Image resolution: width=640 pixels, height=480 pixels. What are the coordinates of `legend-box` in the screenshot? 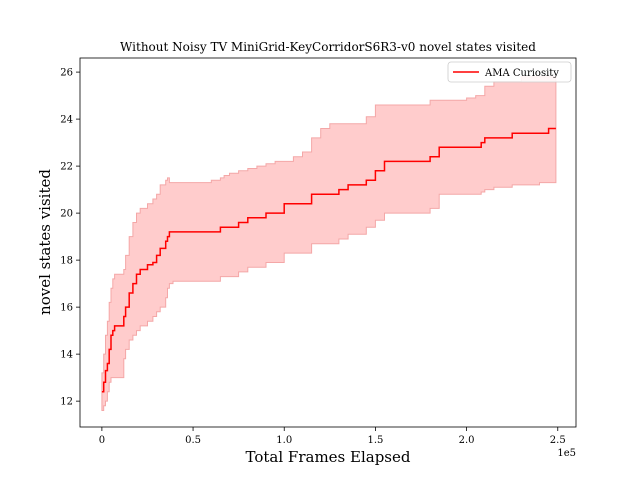 It's located at (509, 72).